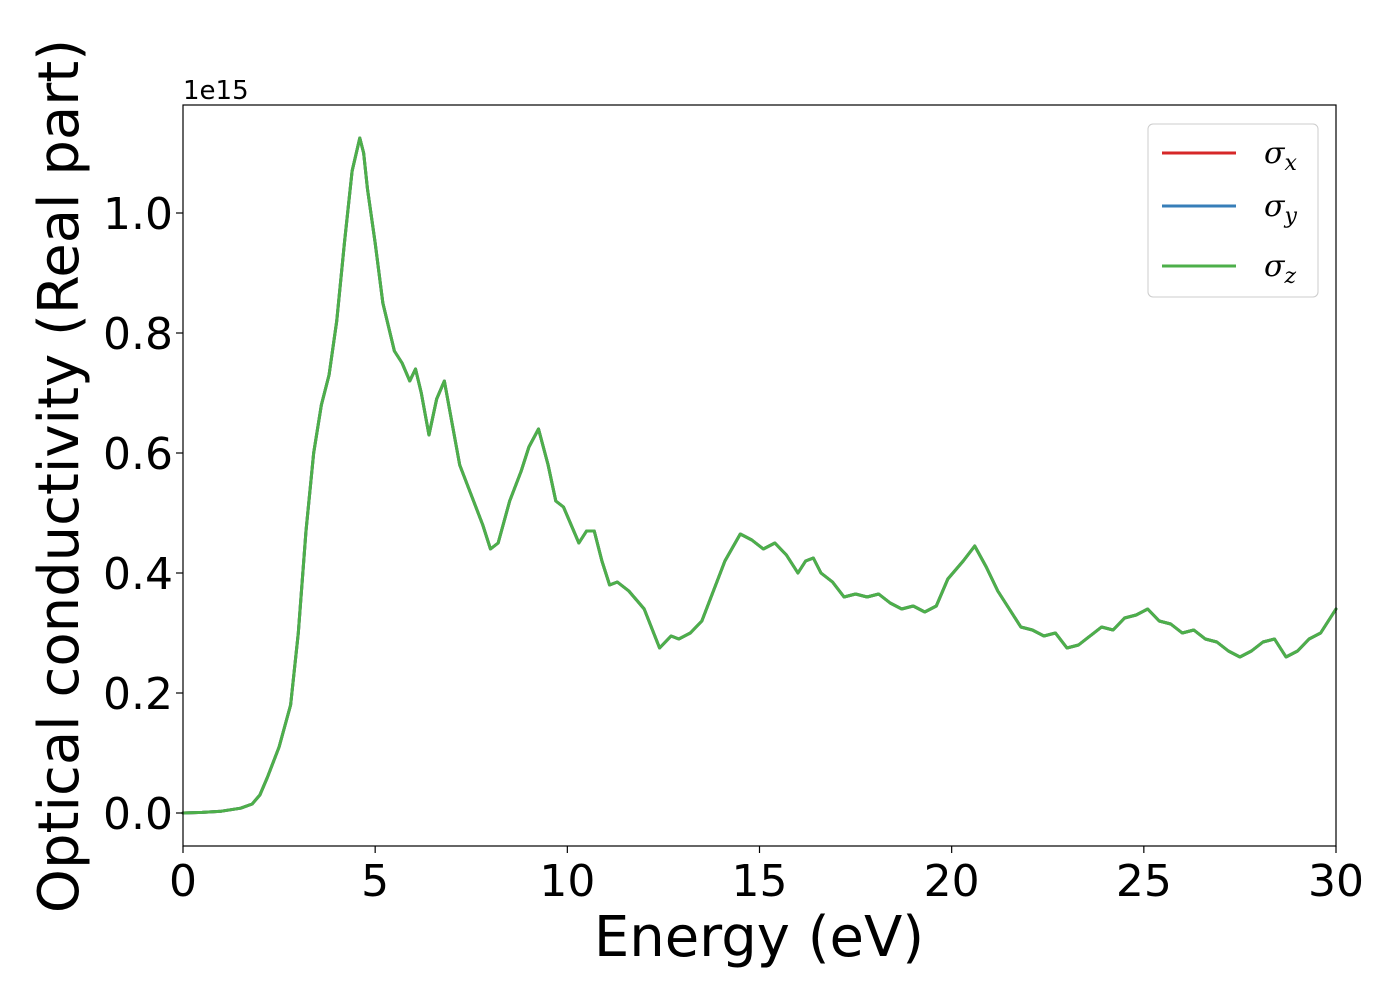 The height and width of the screenshot is (1000, 1400). What do you see at coordinates (567, 881) in the screenshot?
I see `x-tick-label: 10` at bounding box center [567, 881].